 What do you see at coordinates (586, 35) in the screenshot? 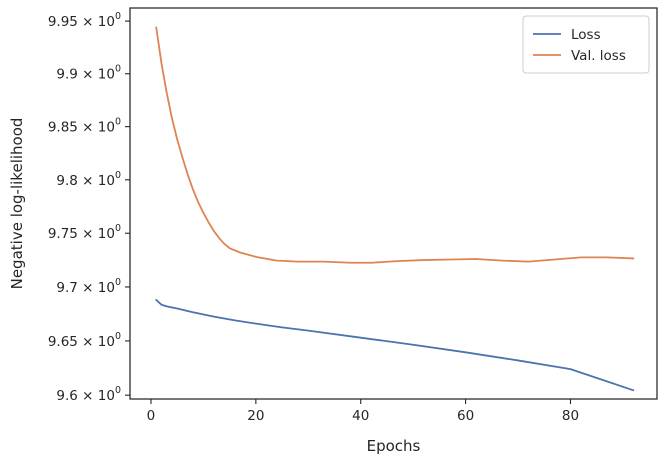
I see `legend-label: Loss` at bounding box center [586, 35].